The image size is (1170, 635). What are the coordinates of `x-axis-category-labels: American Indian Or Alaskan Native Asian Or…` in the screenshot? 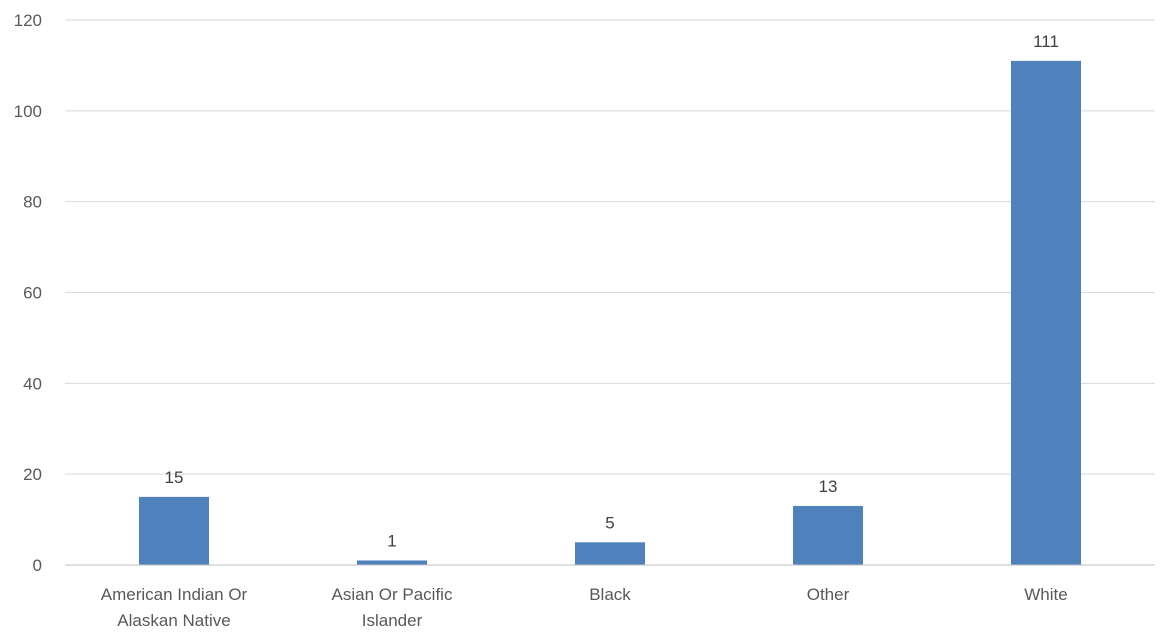 It's located at (584, 607).